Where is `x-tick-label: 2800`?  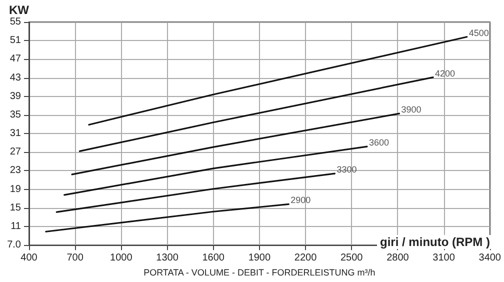 x-tick-label: 2800 is located at coordinates (398, 258).